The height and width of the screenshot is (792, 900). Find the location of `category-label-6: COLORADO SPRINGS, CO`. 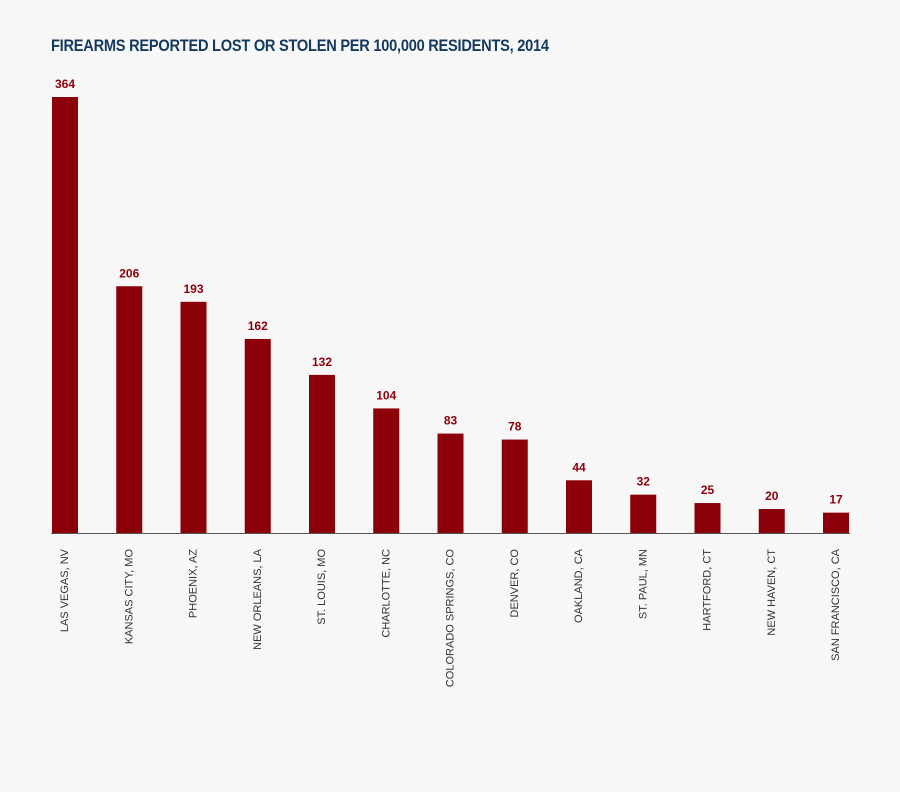

category-label-6: COLORADO SPRINGS, CO is located at coordinates (451, 618).